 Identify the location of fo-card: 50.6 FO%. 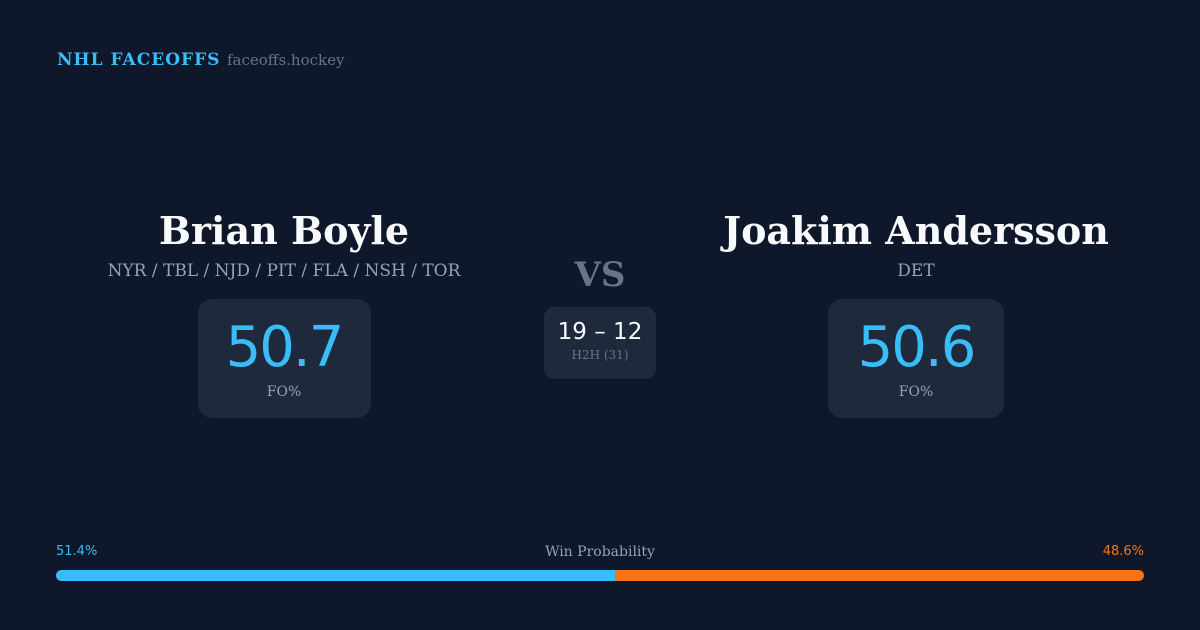
(916, 358).